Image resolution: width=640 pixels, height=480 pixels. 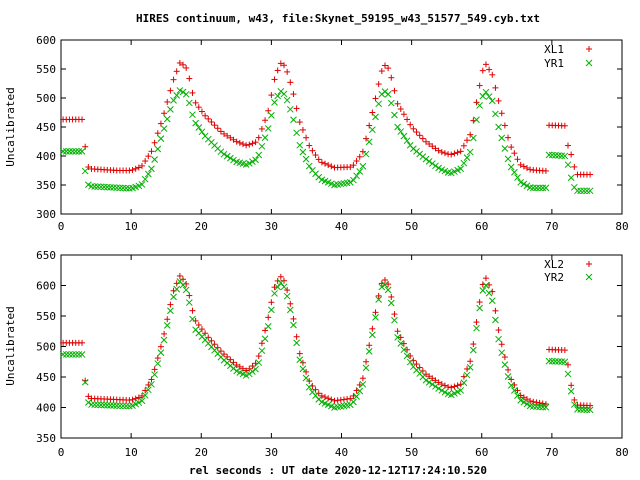 I want to click on y-tick-label: 500, so click(x=46, y=98).